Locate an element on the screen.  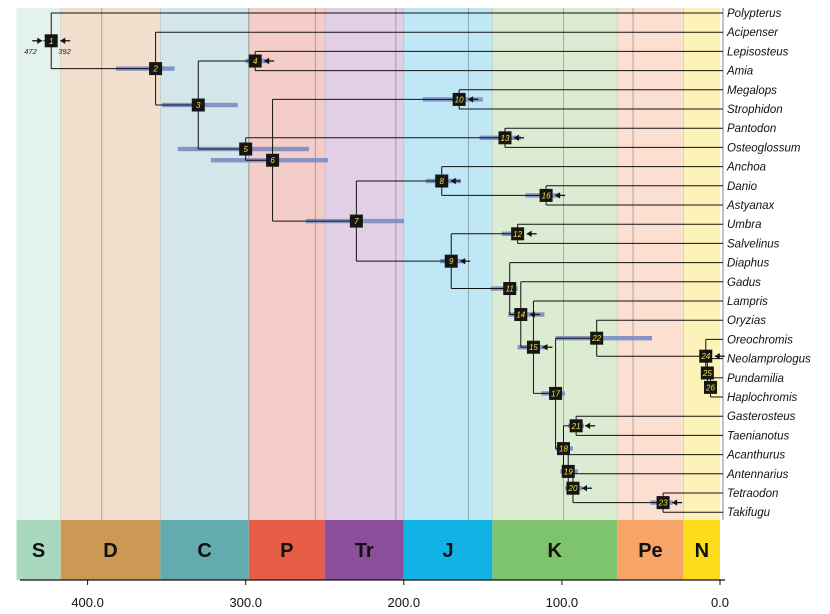
period-bar-S is located at coordinates (38, 550).